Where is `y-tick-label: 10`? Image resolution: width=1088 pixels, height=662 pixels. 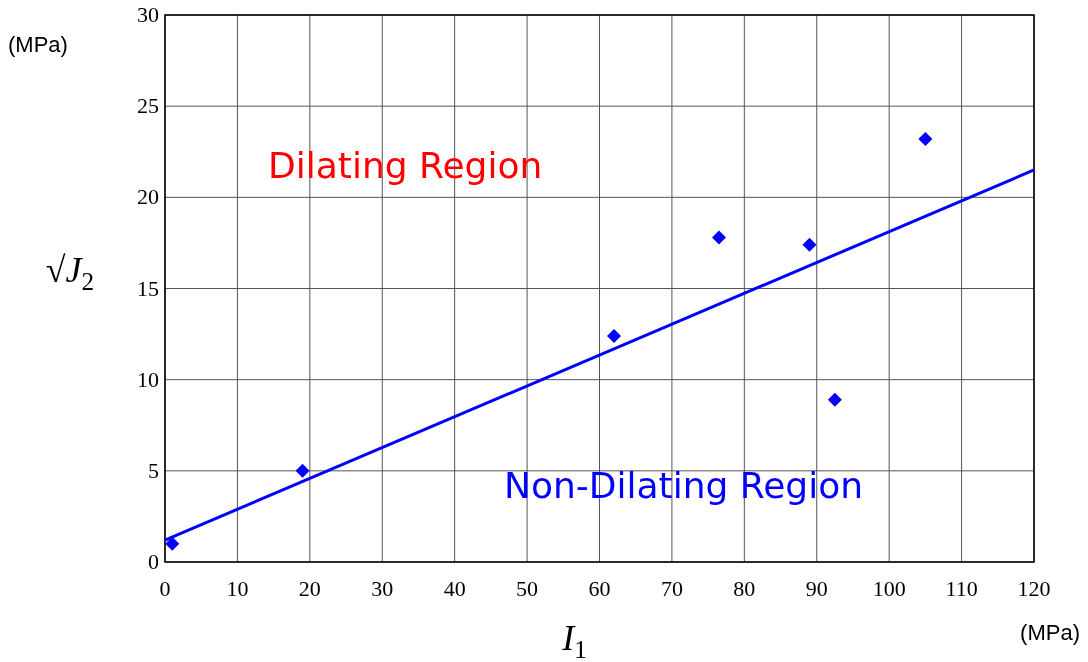
y-tick-label: 10 is located at coordinates (148, 379).